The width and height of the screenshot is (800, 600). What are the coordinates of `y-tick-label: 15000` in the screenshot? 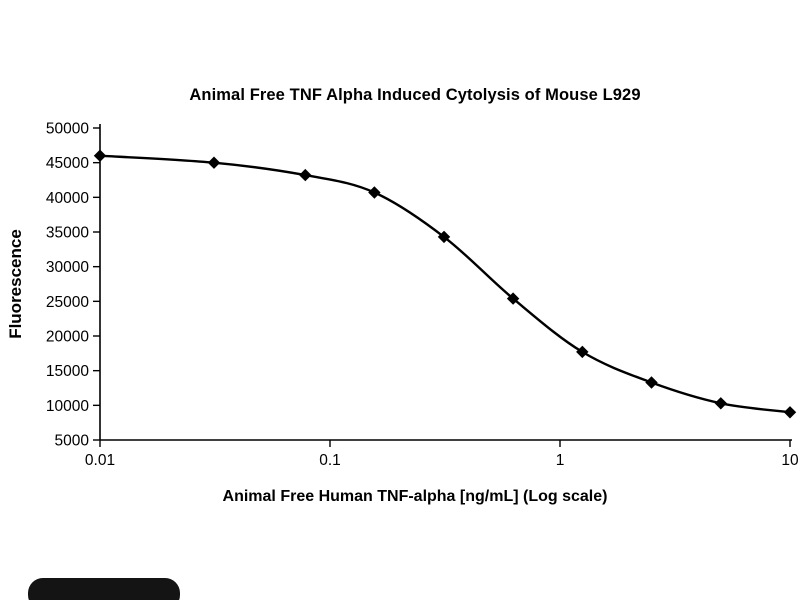 It's located at (67, 371).